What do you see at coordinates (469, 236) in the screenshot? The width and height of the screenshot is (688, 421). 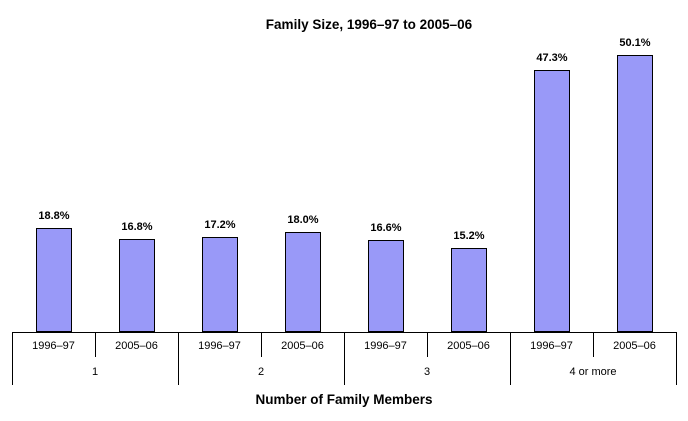 I see `bar-value-label: 15.2%` at bounding box center [469, 236].